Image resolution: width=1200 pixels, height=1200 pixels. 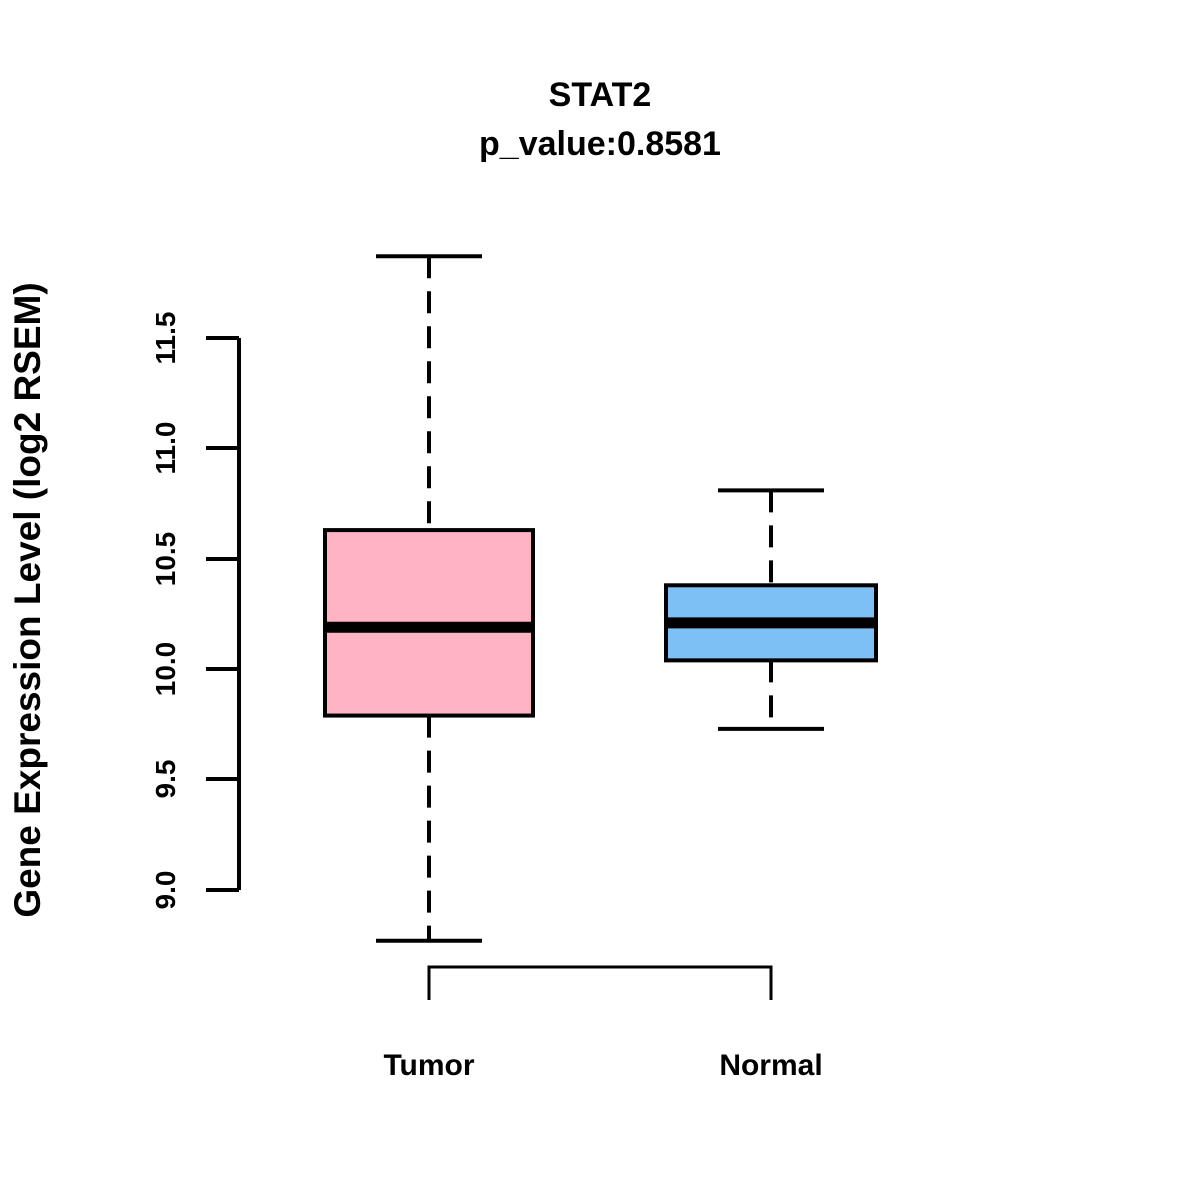 I want to click on y-tick-label-10-0: 10.0, so click(x=165, y=669).